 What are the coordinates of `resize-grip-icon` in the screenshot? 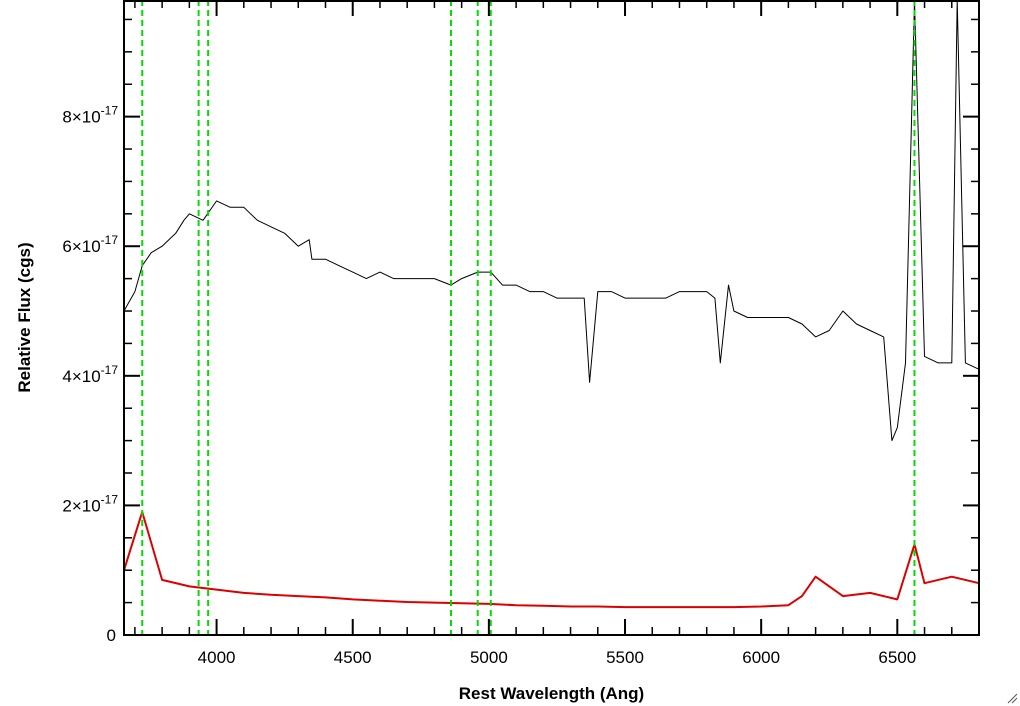 It's located at (1012, 698).